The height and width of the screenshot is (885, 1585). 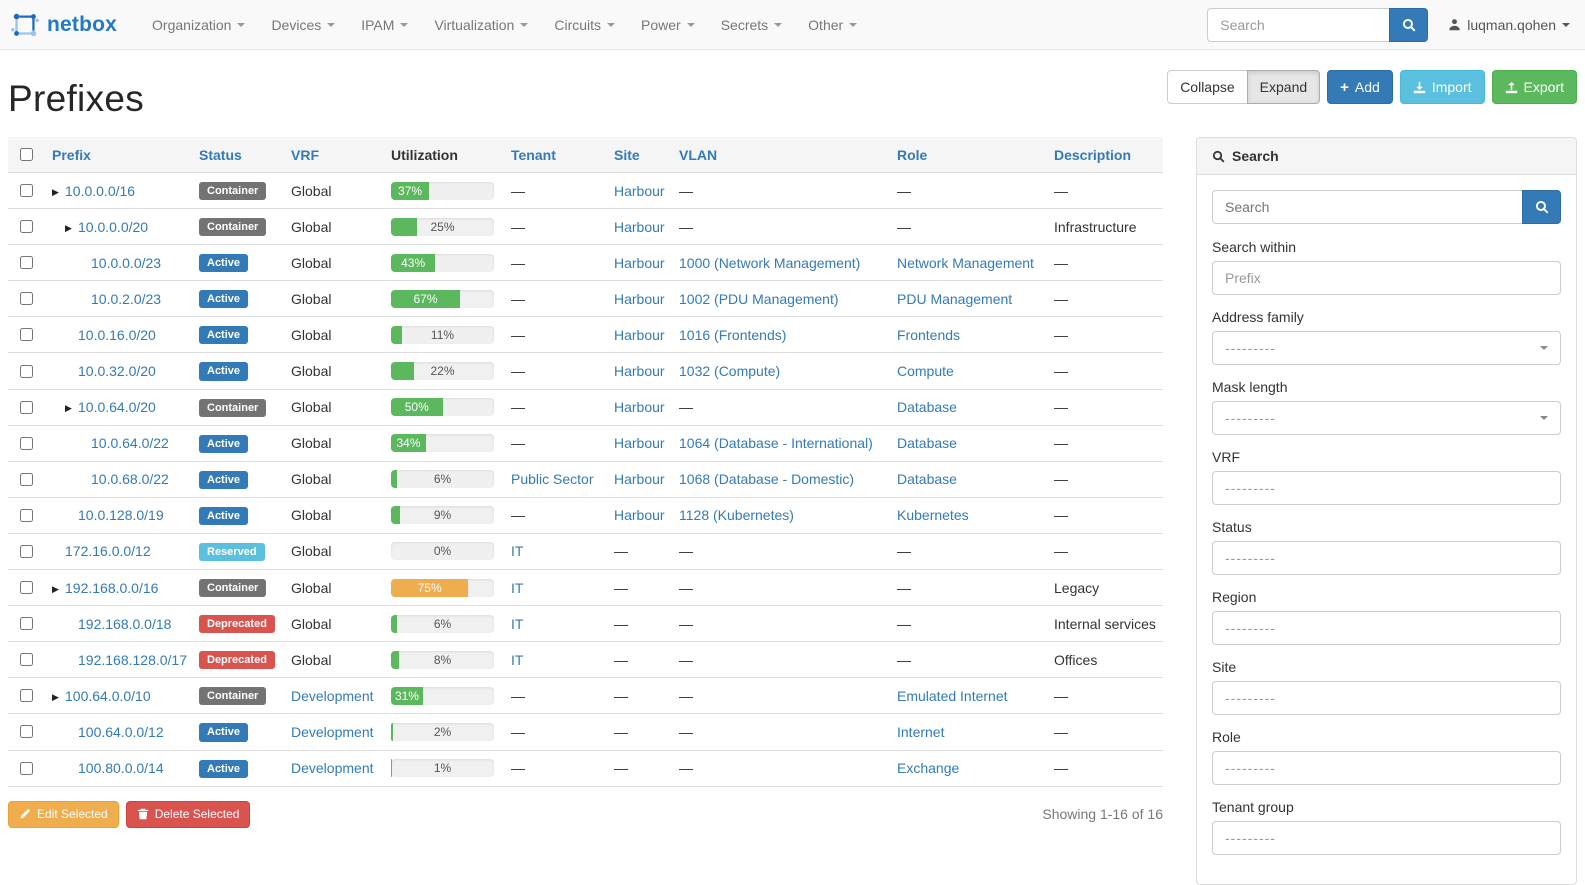 What do you see at coordinates (1093, 154) in the screenshot?
I see `column-header-description: Description` at bounding box center [1093, 154].